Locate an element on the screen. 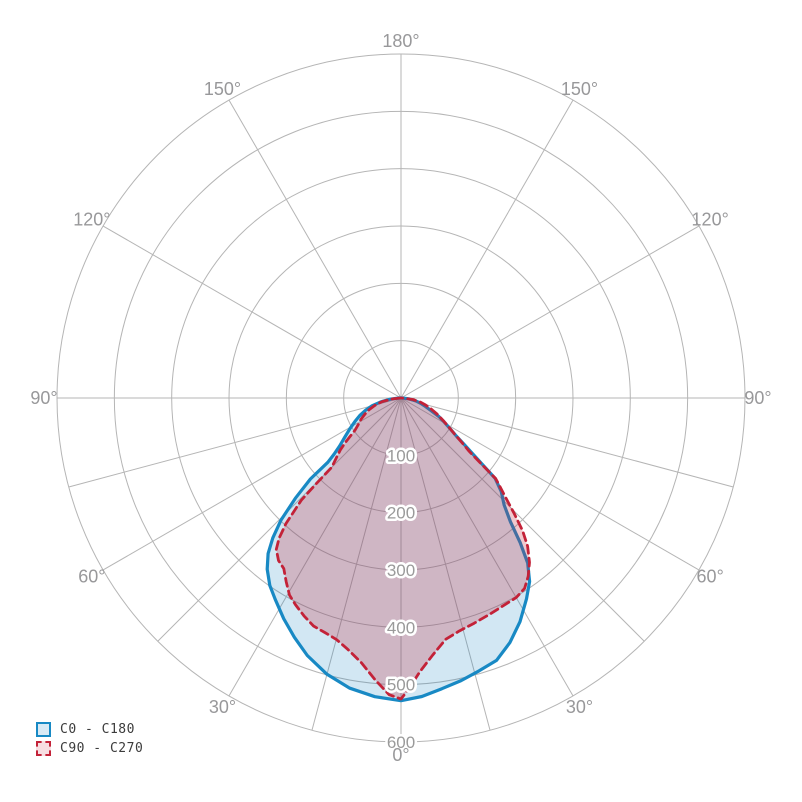  legend-label-c0-c180: C0 - C180 is located at coordinates (97, 729).